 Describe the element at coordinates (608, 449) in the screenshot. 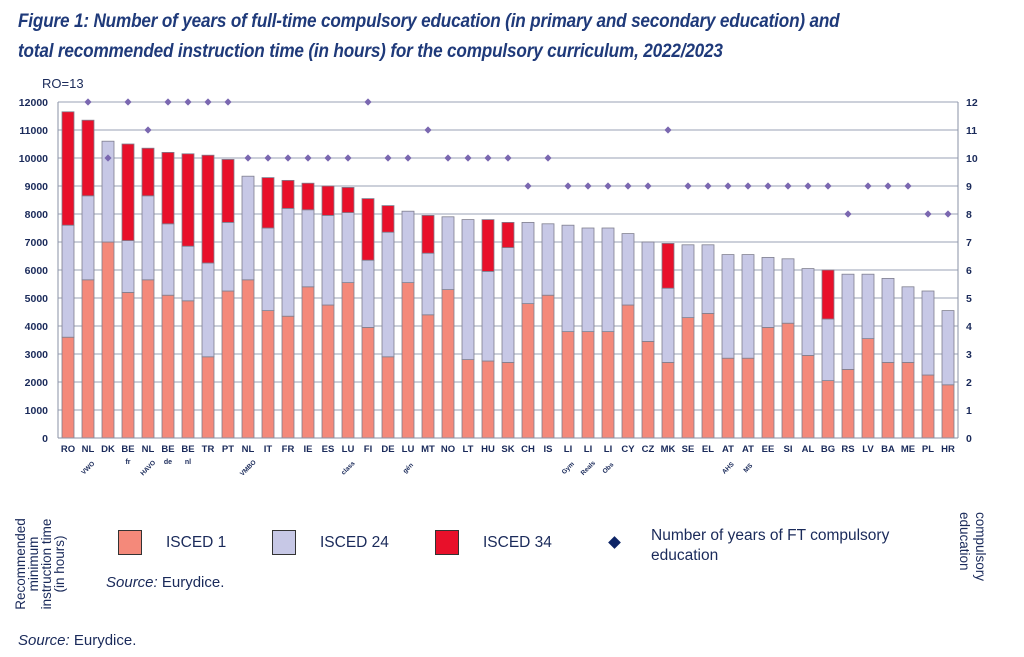

I see `x-tick-label: LI` at that location.